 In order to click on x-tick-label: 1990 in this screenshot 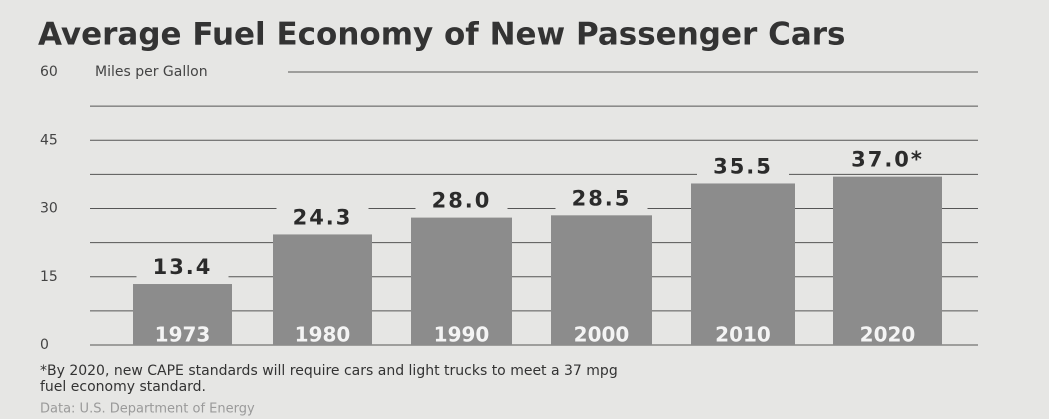, I will do `click(462, 335)`.